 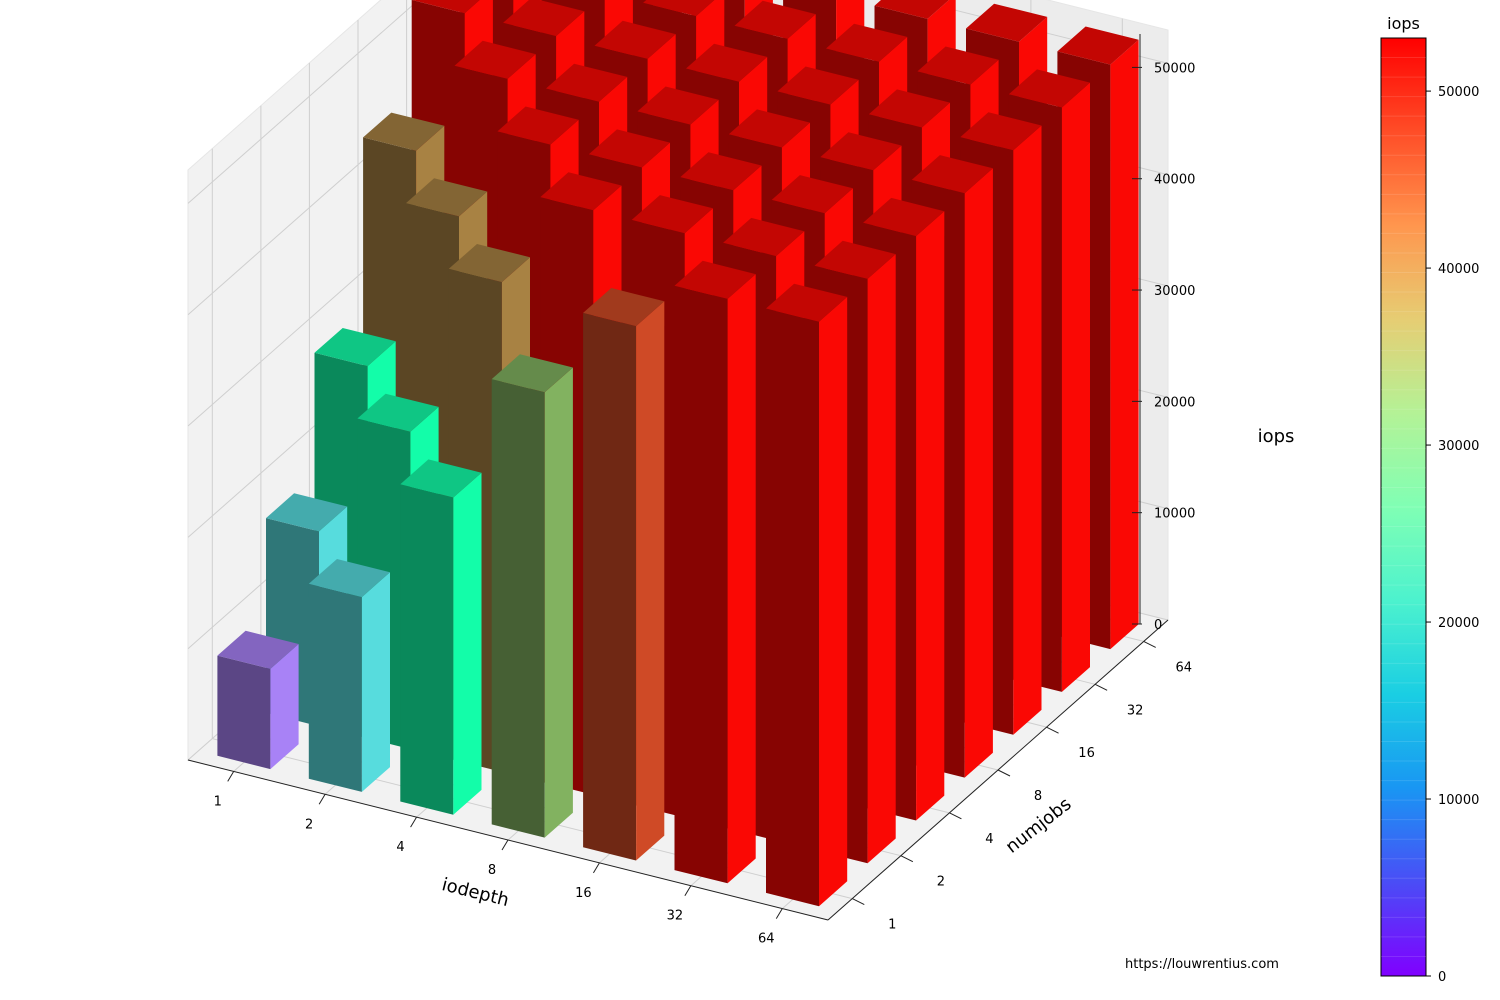 What do you see at coordinates (1458, 269) in the screenshot?
I see `colorbar-tick-label: 40000` at bounding box center [1458, 269].